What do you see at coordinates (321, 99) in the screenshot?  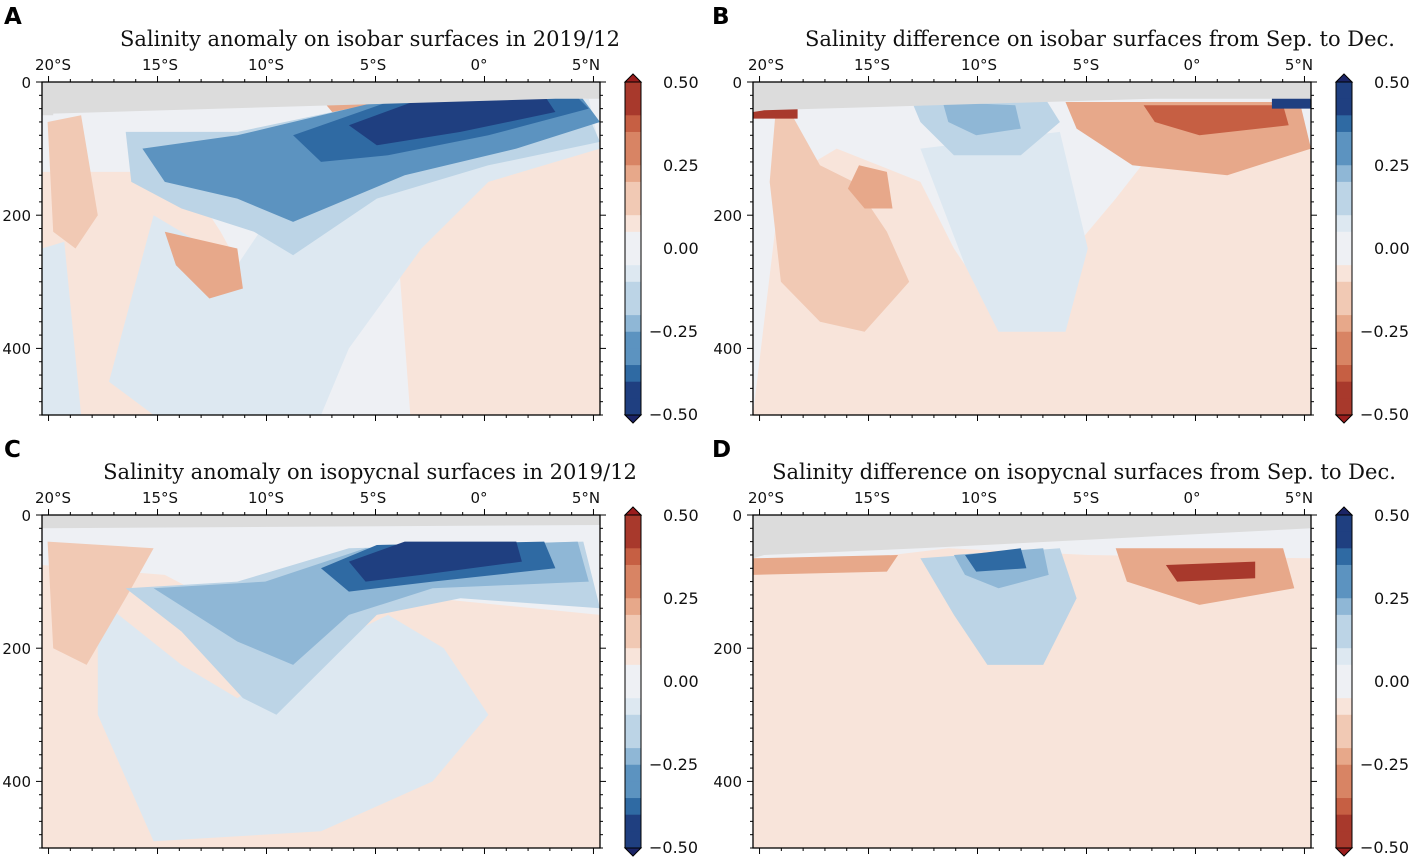 I see `missing-data-mask` at bounding box center [321, 99].